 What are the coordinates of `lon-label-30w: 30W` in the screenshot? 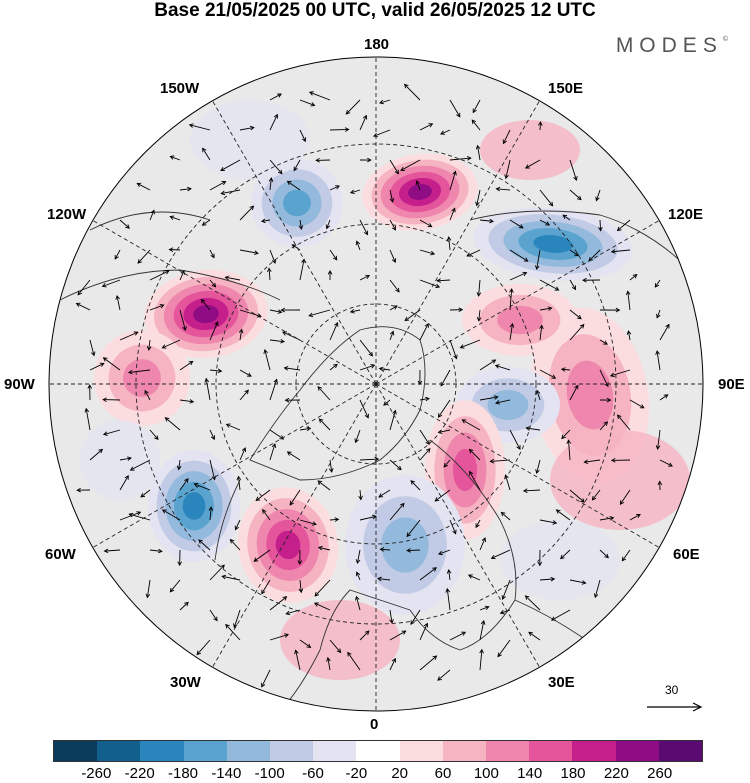 It's located at (185, 682).